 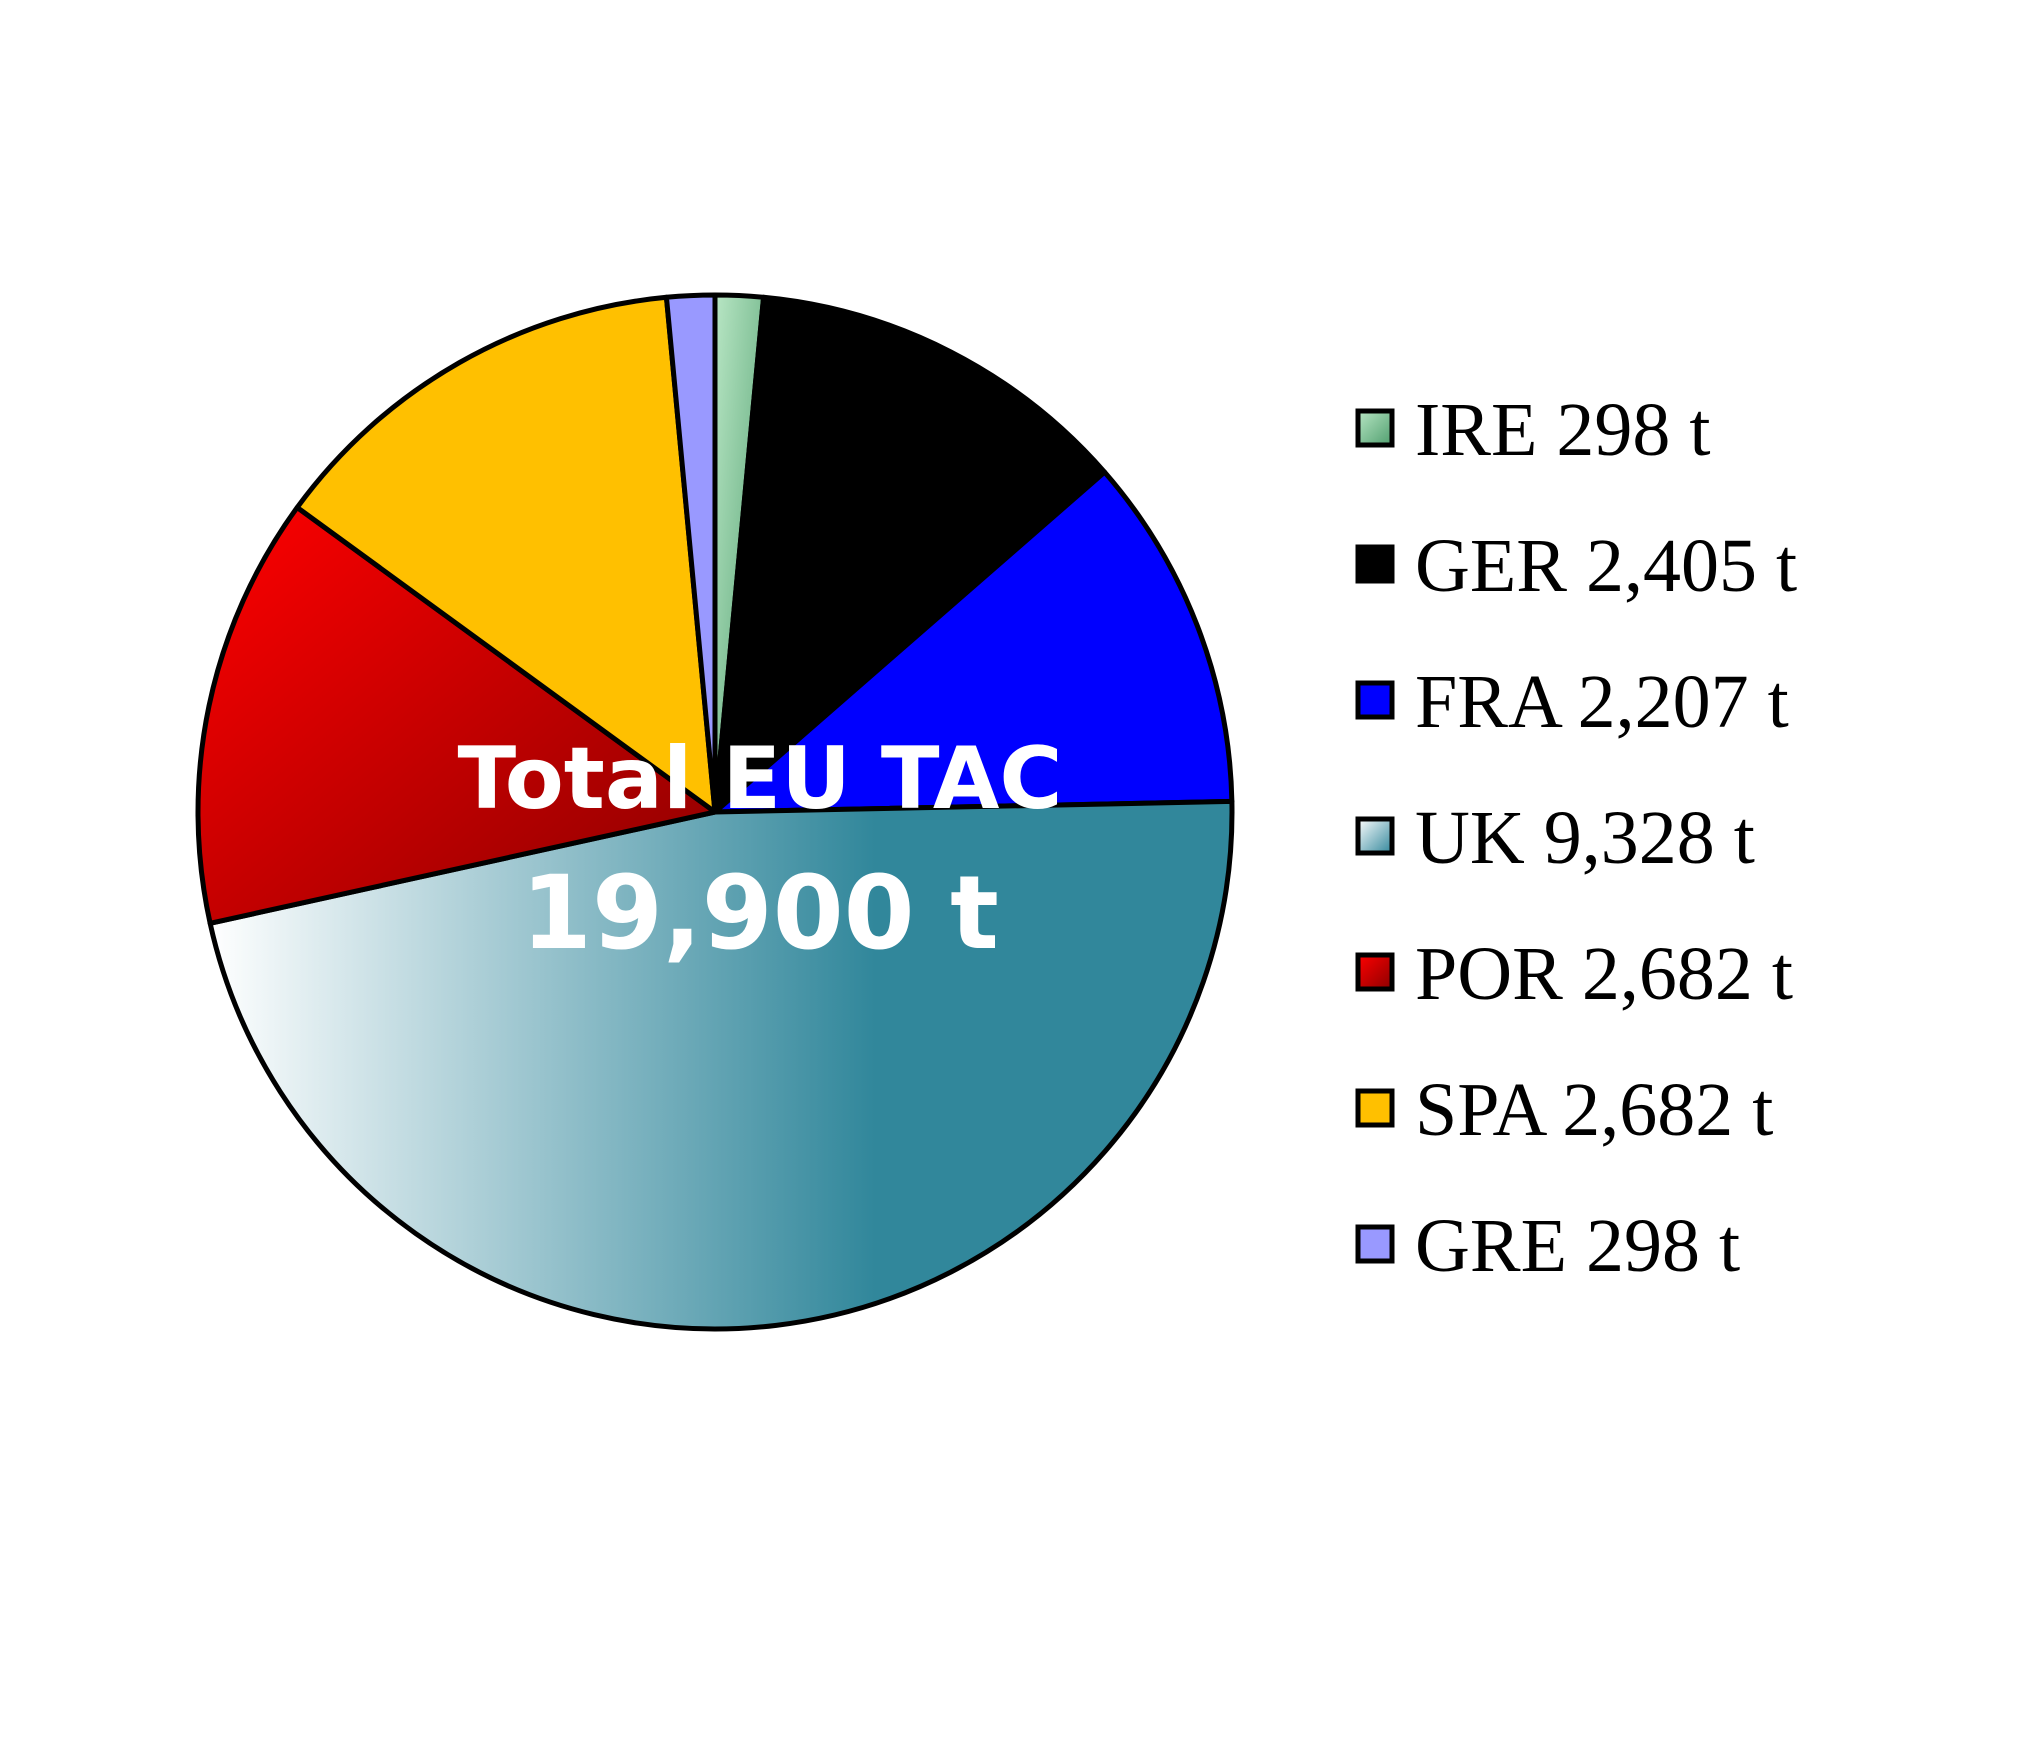 I want to click on legend-swatch-gre, so click(x=1375, y=1244).